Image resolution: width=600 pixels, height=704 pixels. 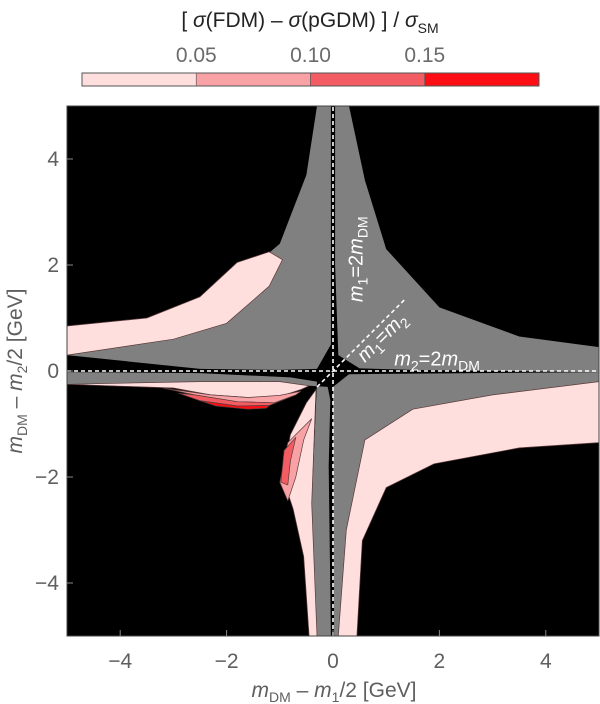 I want to click on annot-m2-2mdm: m2=2mDM, so click(x=437, y=361).